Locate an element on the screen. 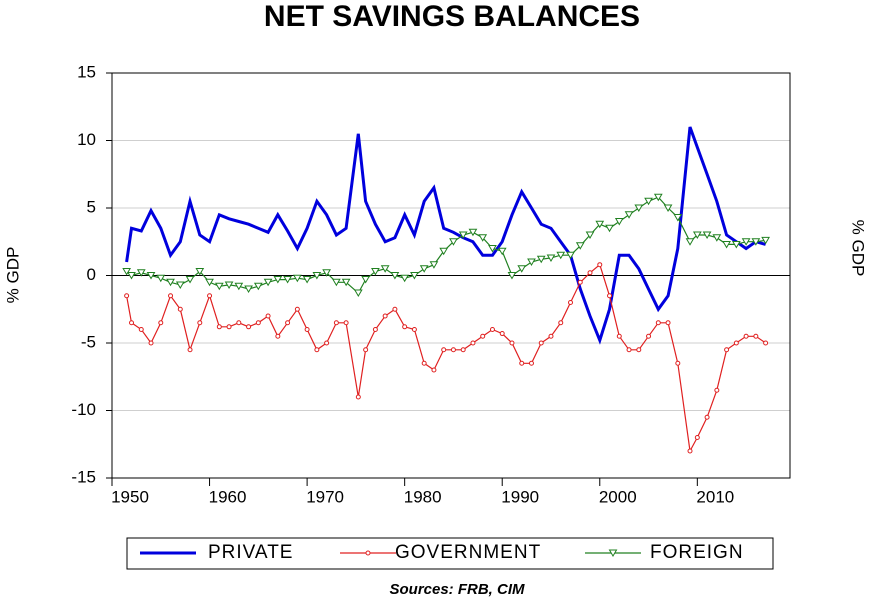  x-tick-label: 1990 is located at coordinates (520, 496).